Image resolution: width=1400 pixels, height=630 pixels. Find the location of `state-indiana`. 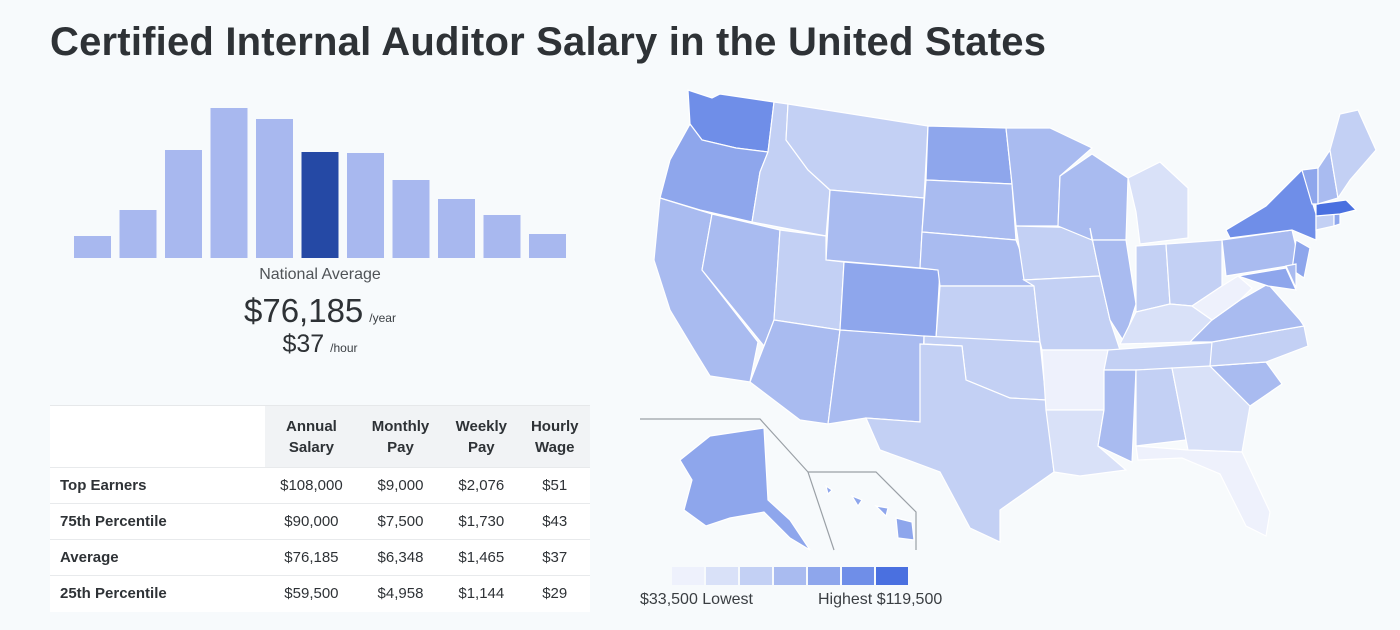

state-indiana is located at coordinates (1153, 278).